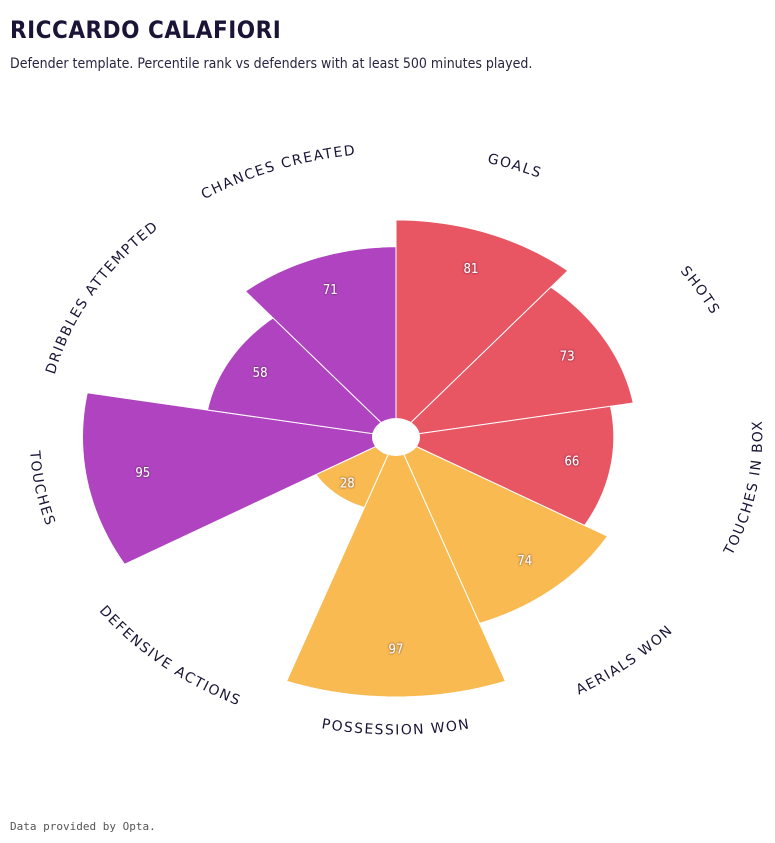 This screenshot has height=843, width=775. What do you see at coordinates (169, 656) in the screenshot?
I see `category-label-defensive-actions: DEFENSIVE ACTIONS` at bounding box center [169, 656].